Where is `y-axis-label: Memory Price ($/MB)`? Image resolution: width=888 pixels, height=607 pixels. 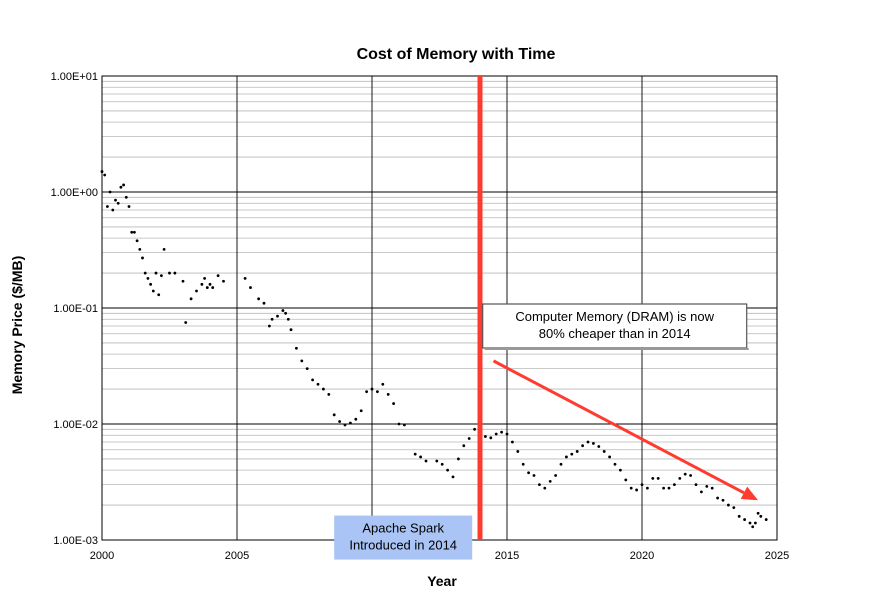 y-axis-label: Memory Price ($/MB) is located at coordinates (17, 325).